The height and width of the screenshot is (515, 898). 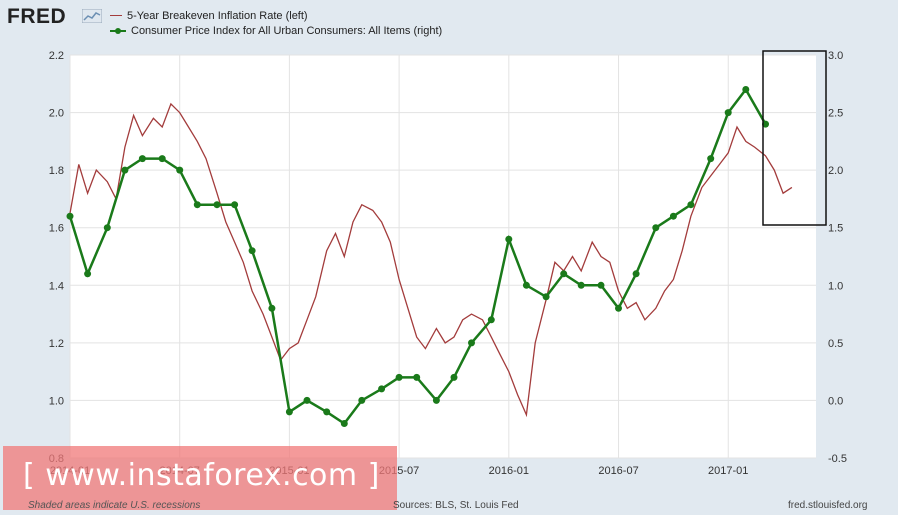 I want to click on left-tick-label: 2.0, so click(x=56, y=114).